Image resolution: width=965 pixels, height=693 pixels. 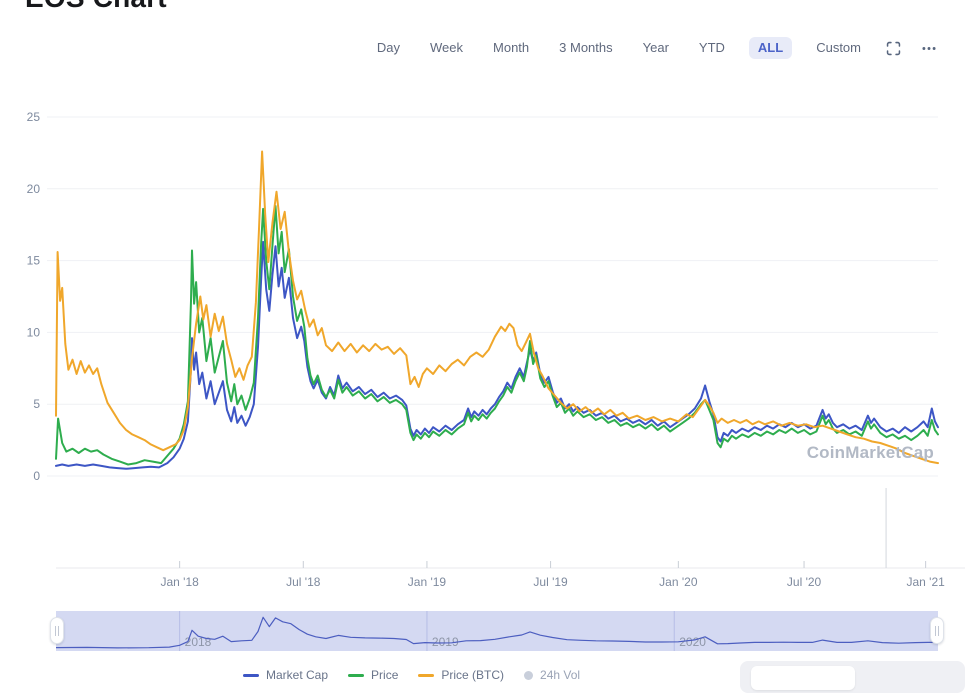 I want to click on range-day: Day, so click(x=388, y=47).